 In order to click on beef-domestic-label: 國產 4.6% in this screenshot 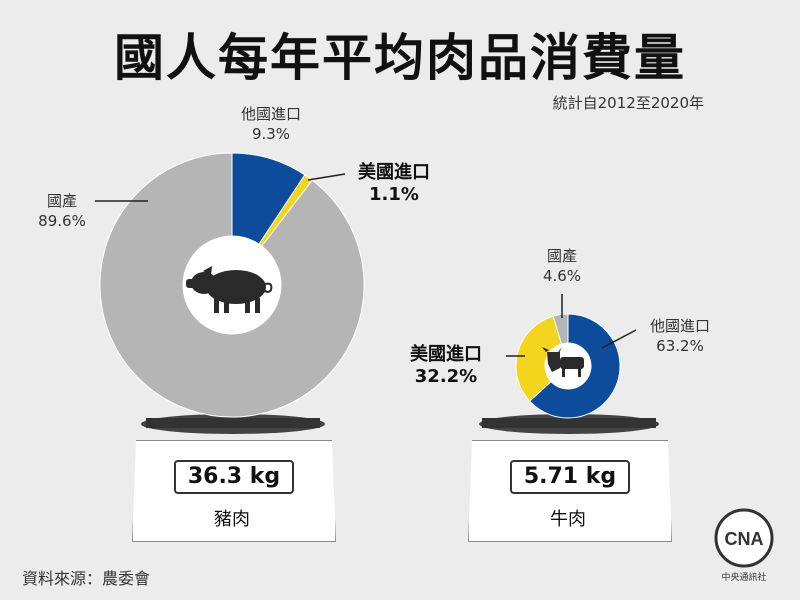, I will do `click(562, 266)`.